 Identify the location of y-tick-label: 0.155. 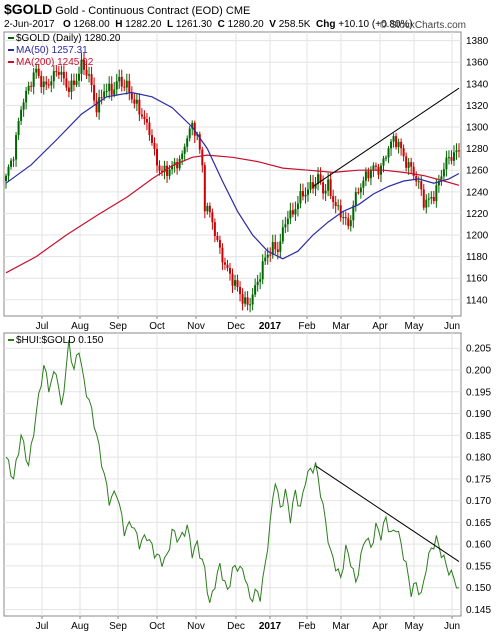
(478, 566).